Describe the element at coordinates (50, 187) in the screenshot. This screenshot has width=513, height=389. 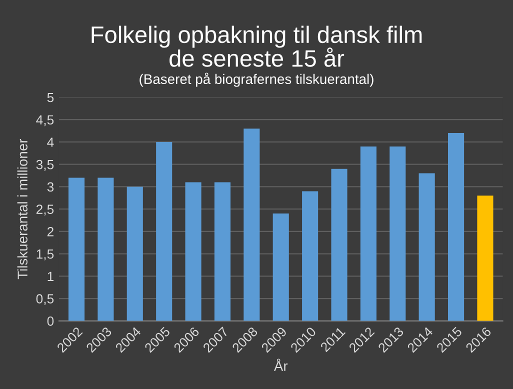
I see `y-tick-label: 3` at that location.